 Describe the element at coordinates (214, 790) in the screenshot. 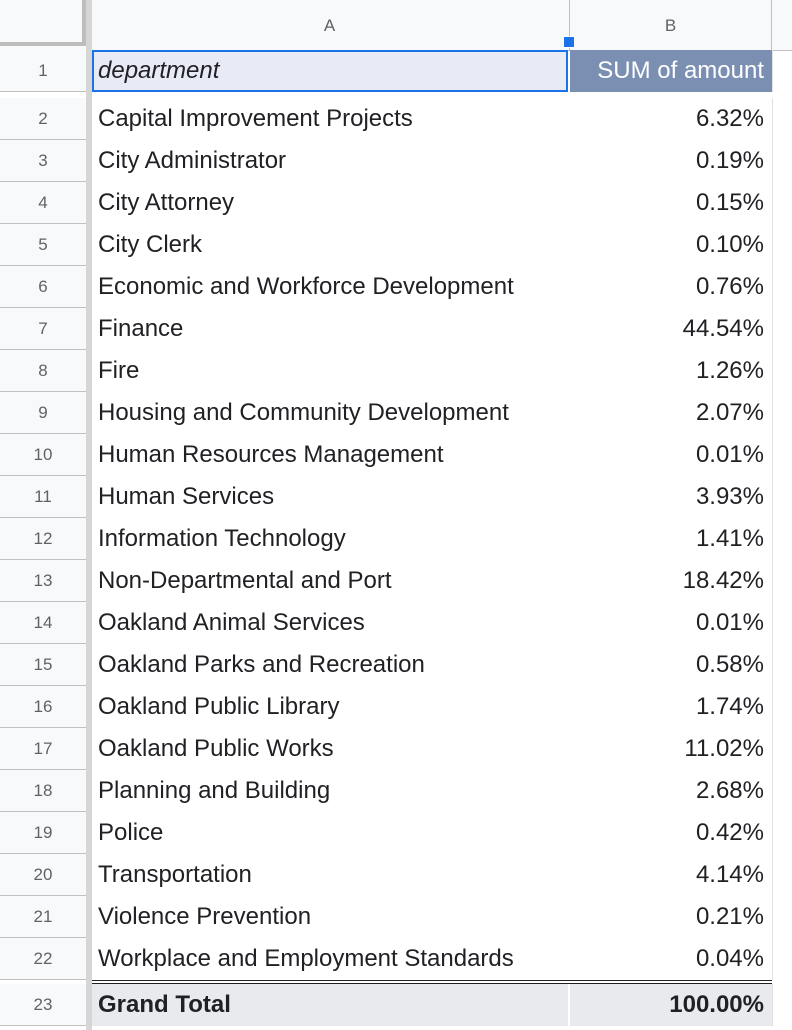

I see `department-cell: Planning and Building` at that location.